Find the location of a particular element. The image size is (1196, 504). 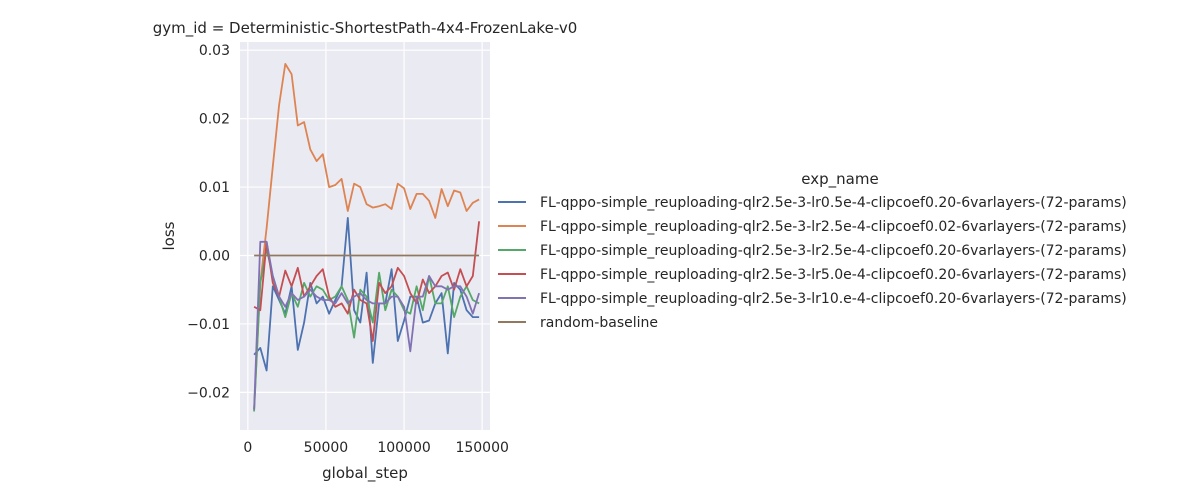

legend-item: random-baseline is located at coordinates (578, 323).